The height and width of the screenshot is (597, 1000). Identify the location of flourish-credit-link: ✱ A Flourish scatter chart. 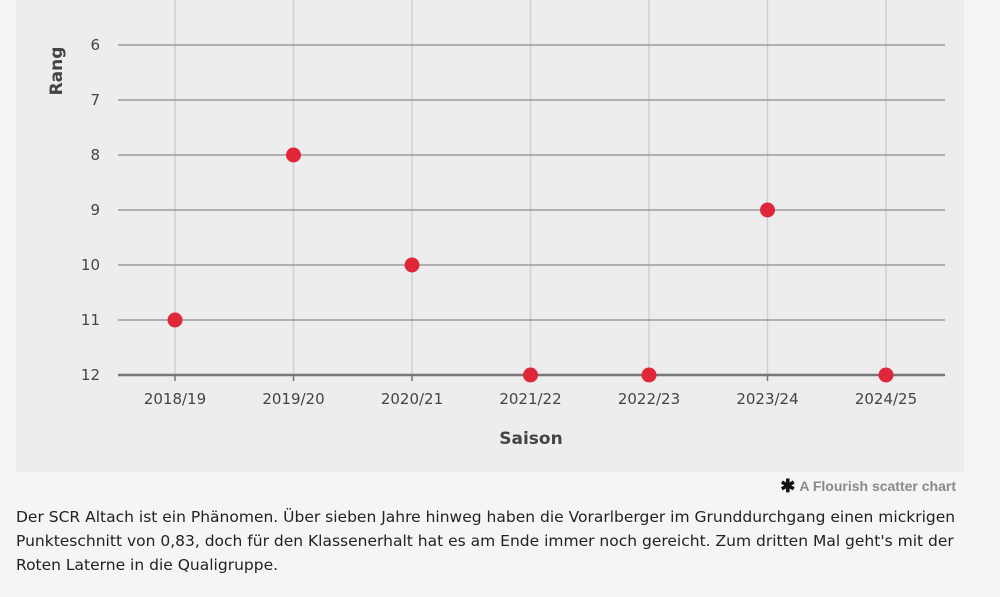
(868, 486).